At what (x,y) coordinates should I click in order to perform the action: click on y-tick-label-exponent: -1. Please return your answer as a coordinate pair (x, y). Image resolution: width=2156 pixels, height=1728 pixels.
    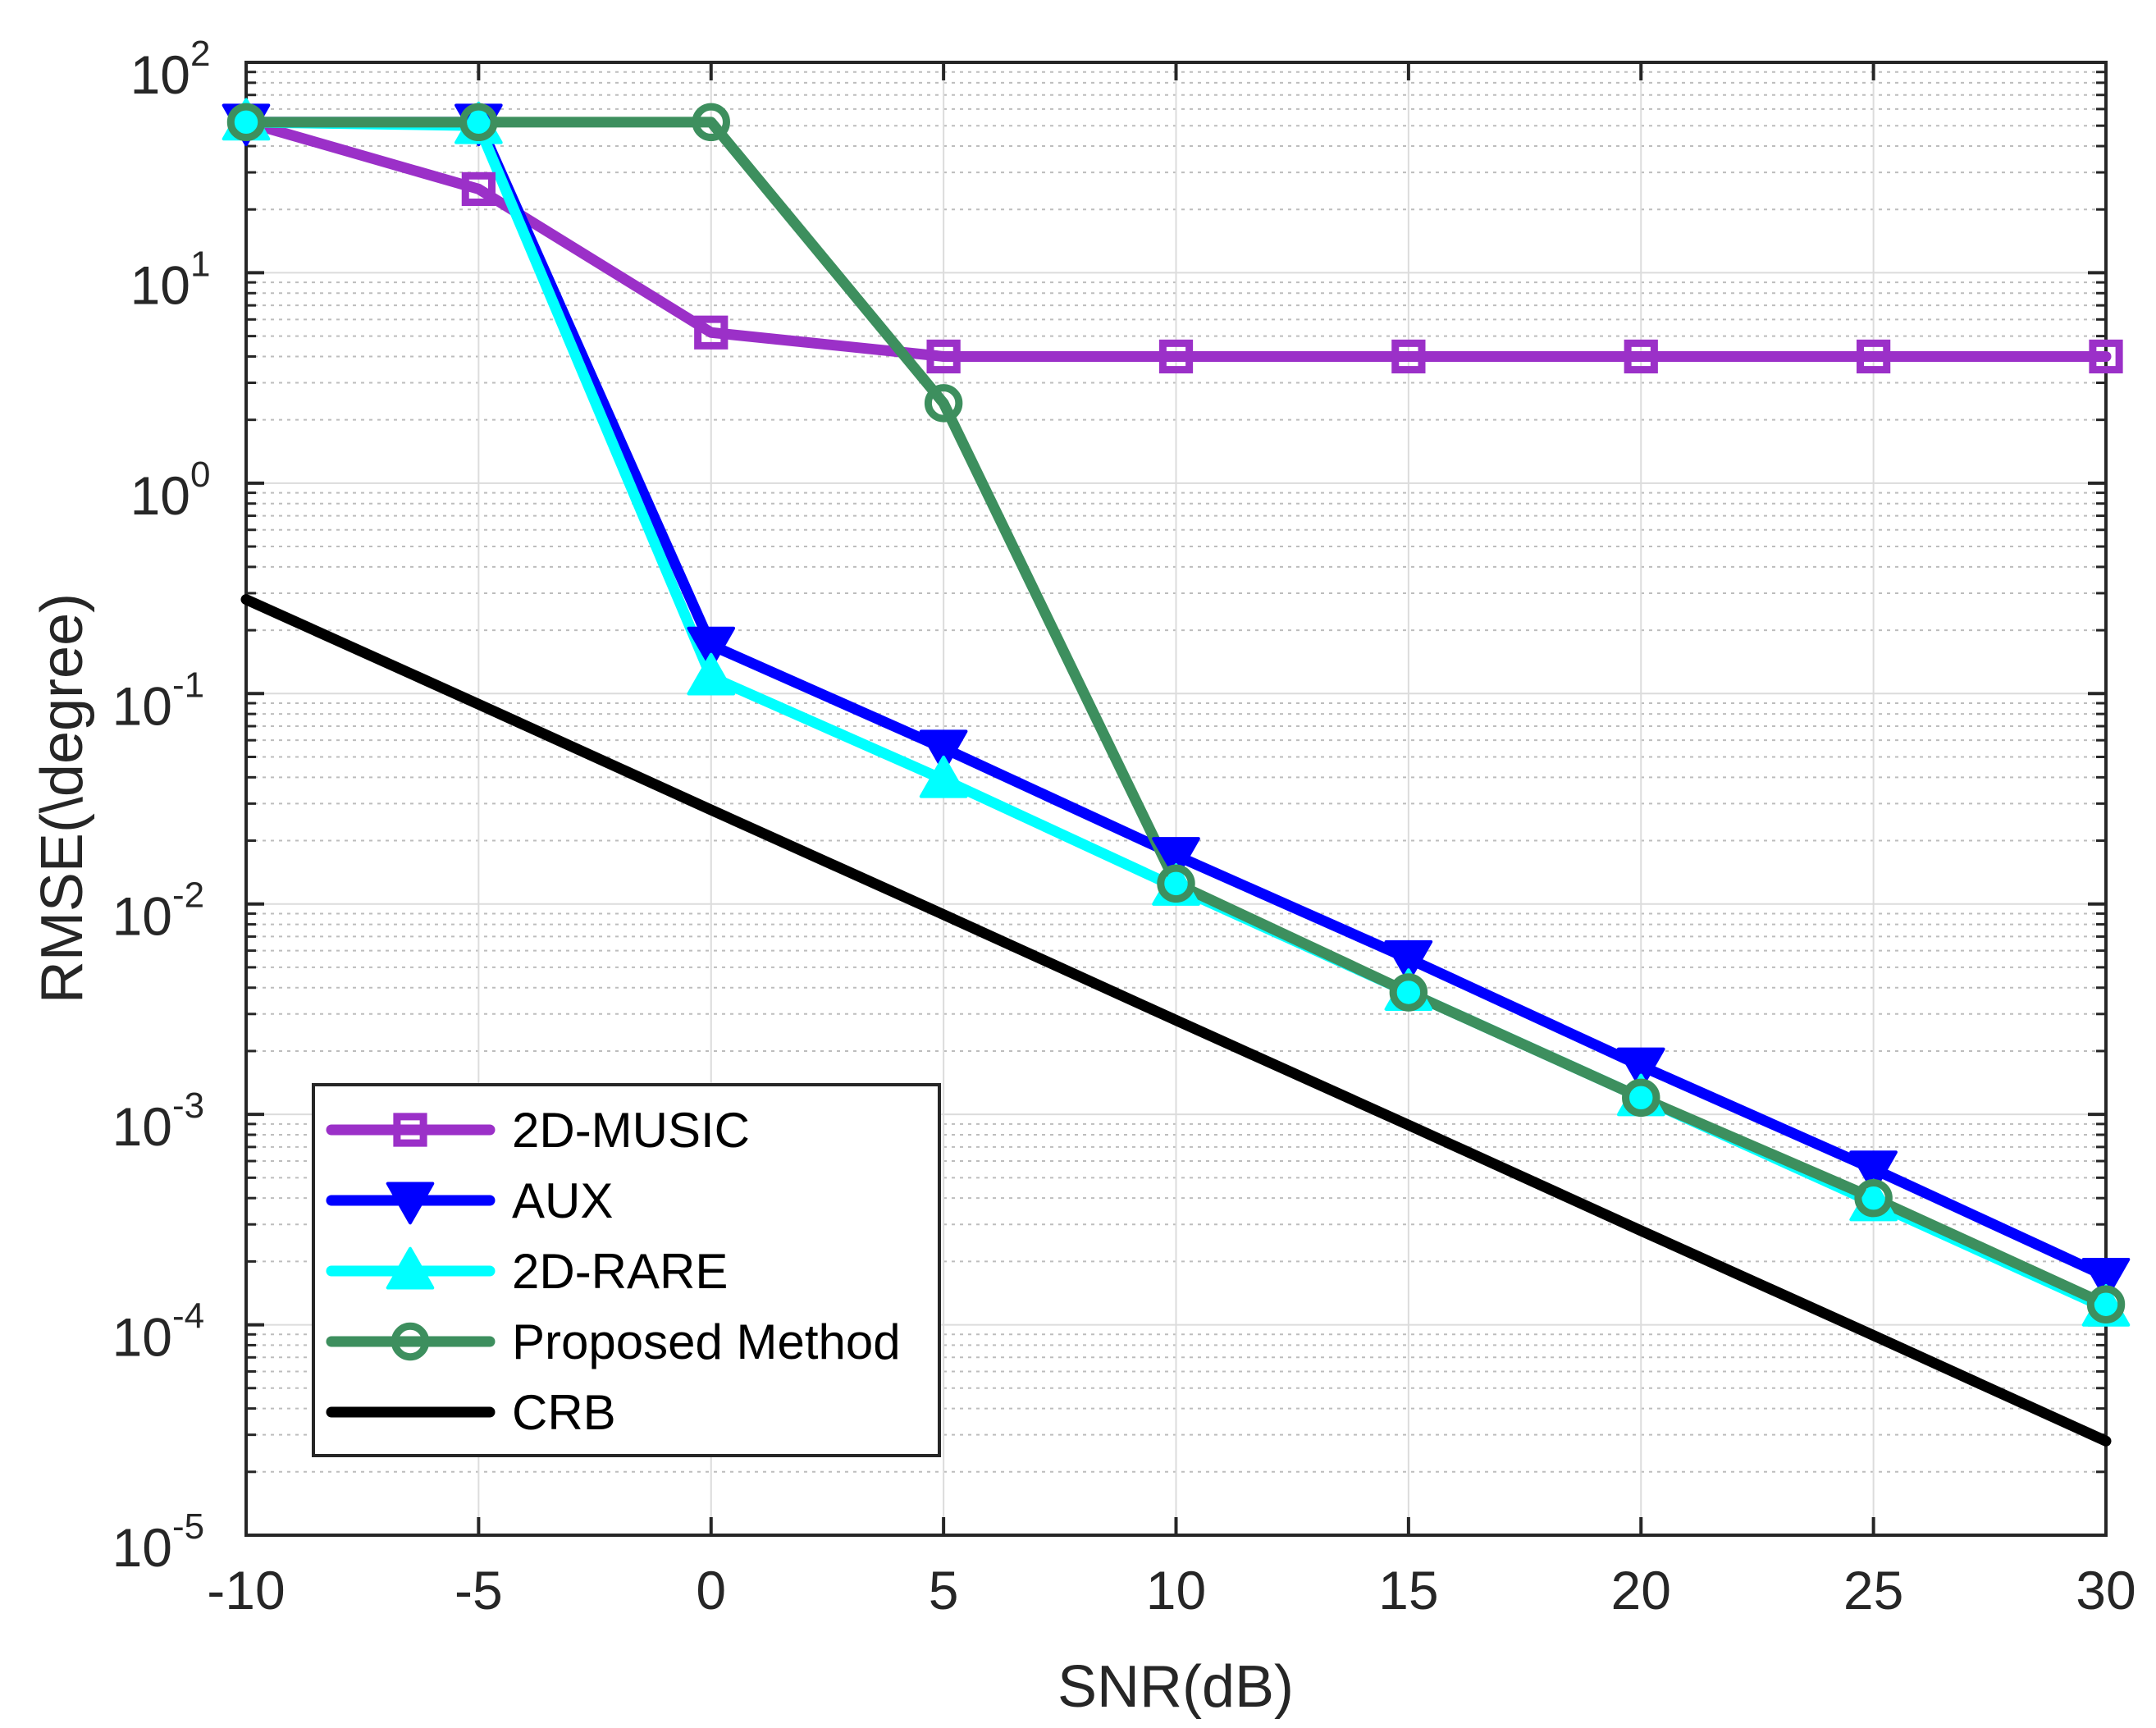
    Looking at the image, I should click on (188, 685).